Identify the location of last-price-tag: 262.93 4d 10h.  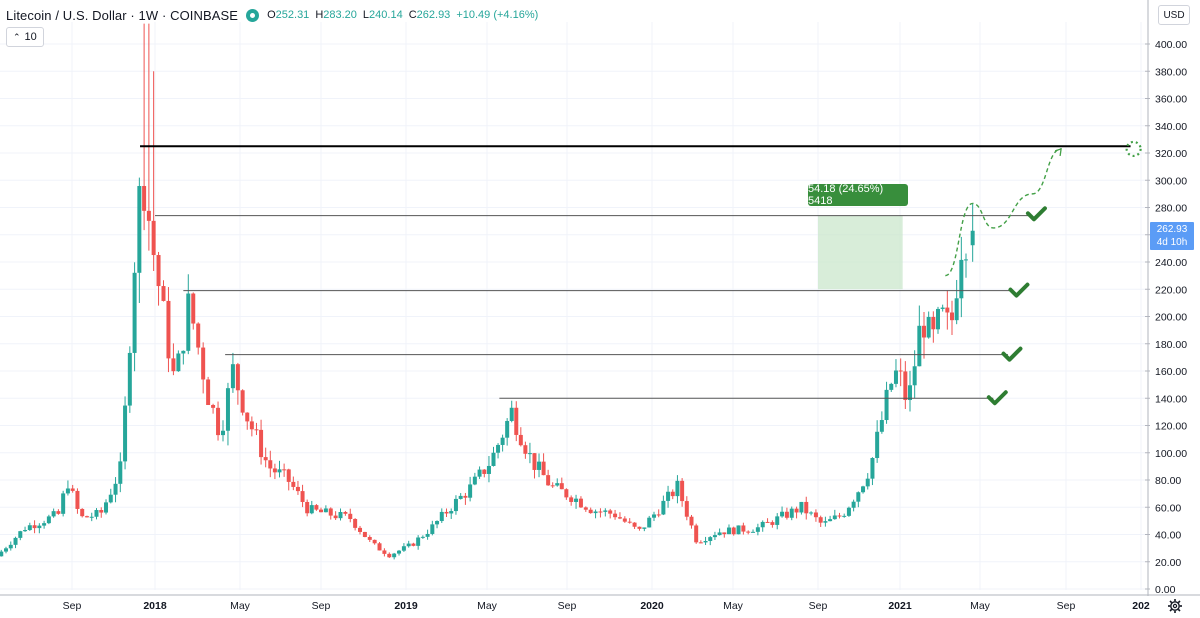
(1172, 236).